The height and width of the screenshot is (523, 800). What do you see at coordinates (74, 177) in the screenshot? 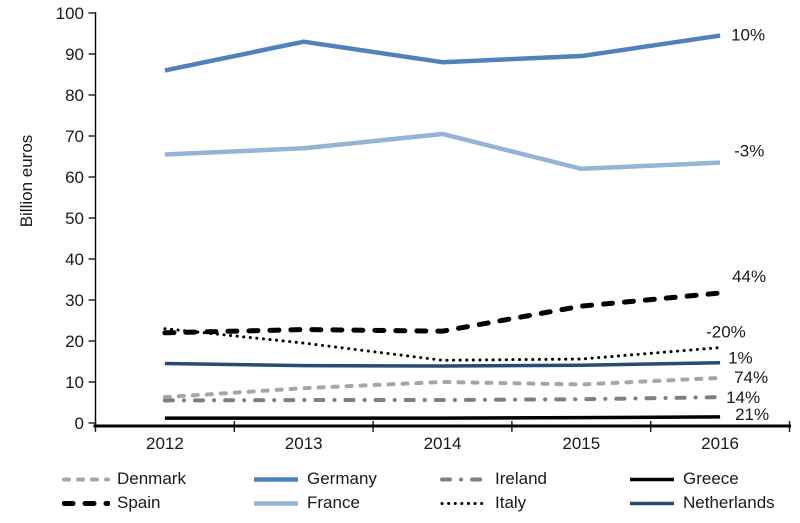
I see `y-tick-label: 60` at bounding box center [74, 177].